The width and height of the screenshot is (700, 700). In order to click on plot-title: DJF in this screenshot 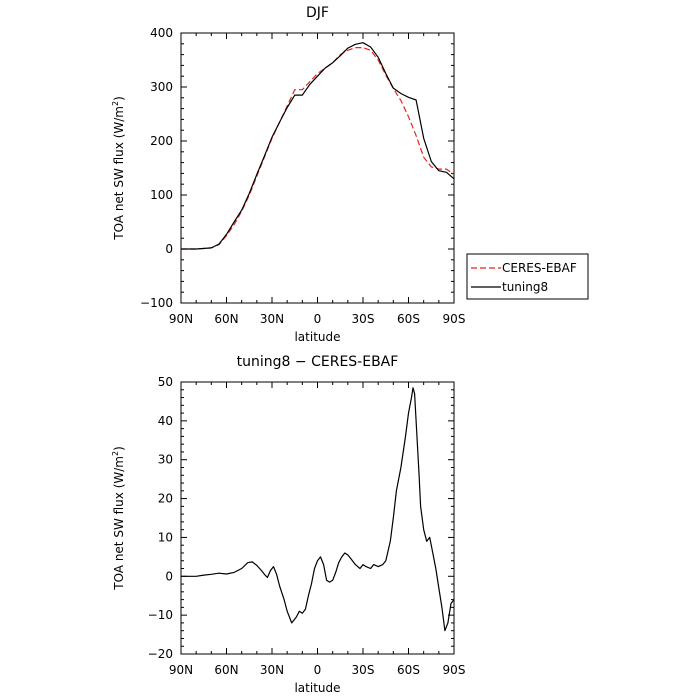, I will do `click(317, 13)`.